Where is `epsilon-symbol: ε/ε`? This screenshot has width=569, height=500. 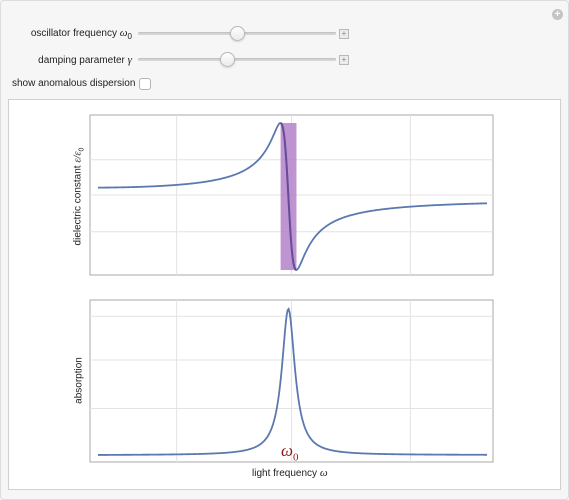 epsilon-symbol: ε/ε is located at coordinates (78, 157).